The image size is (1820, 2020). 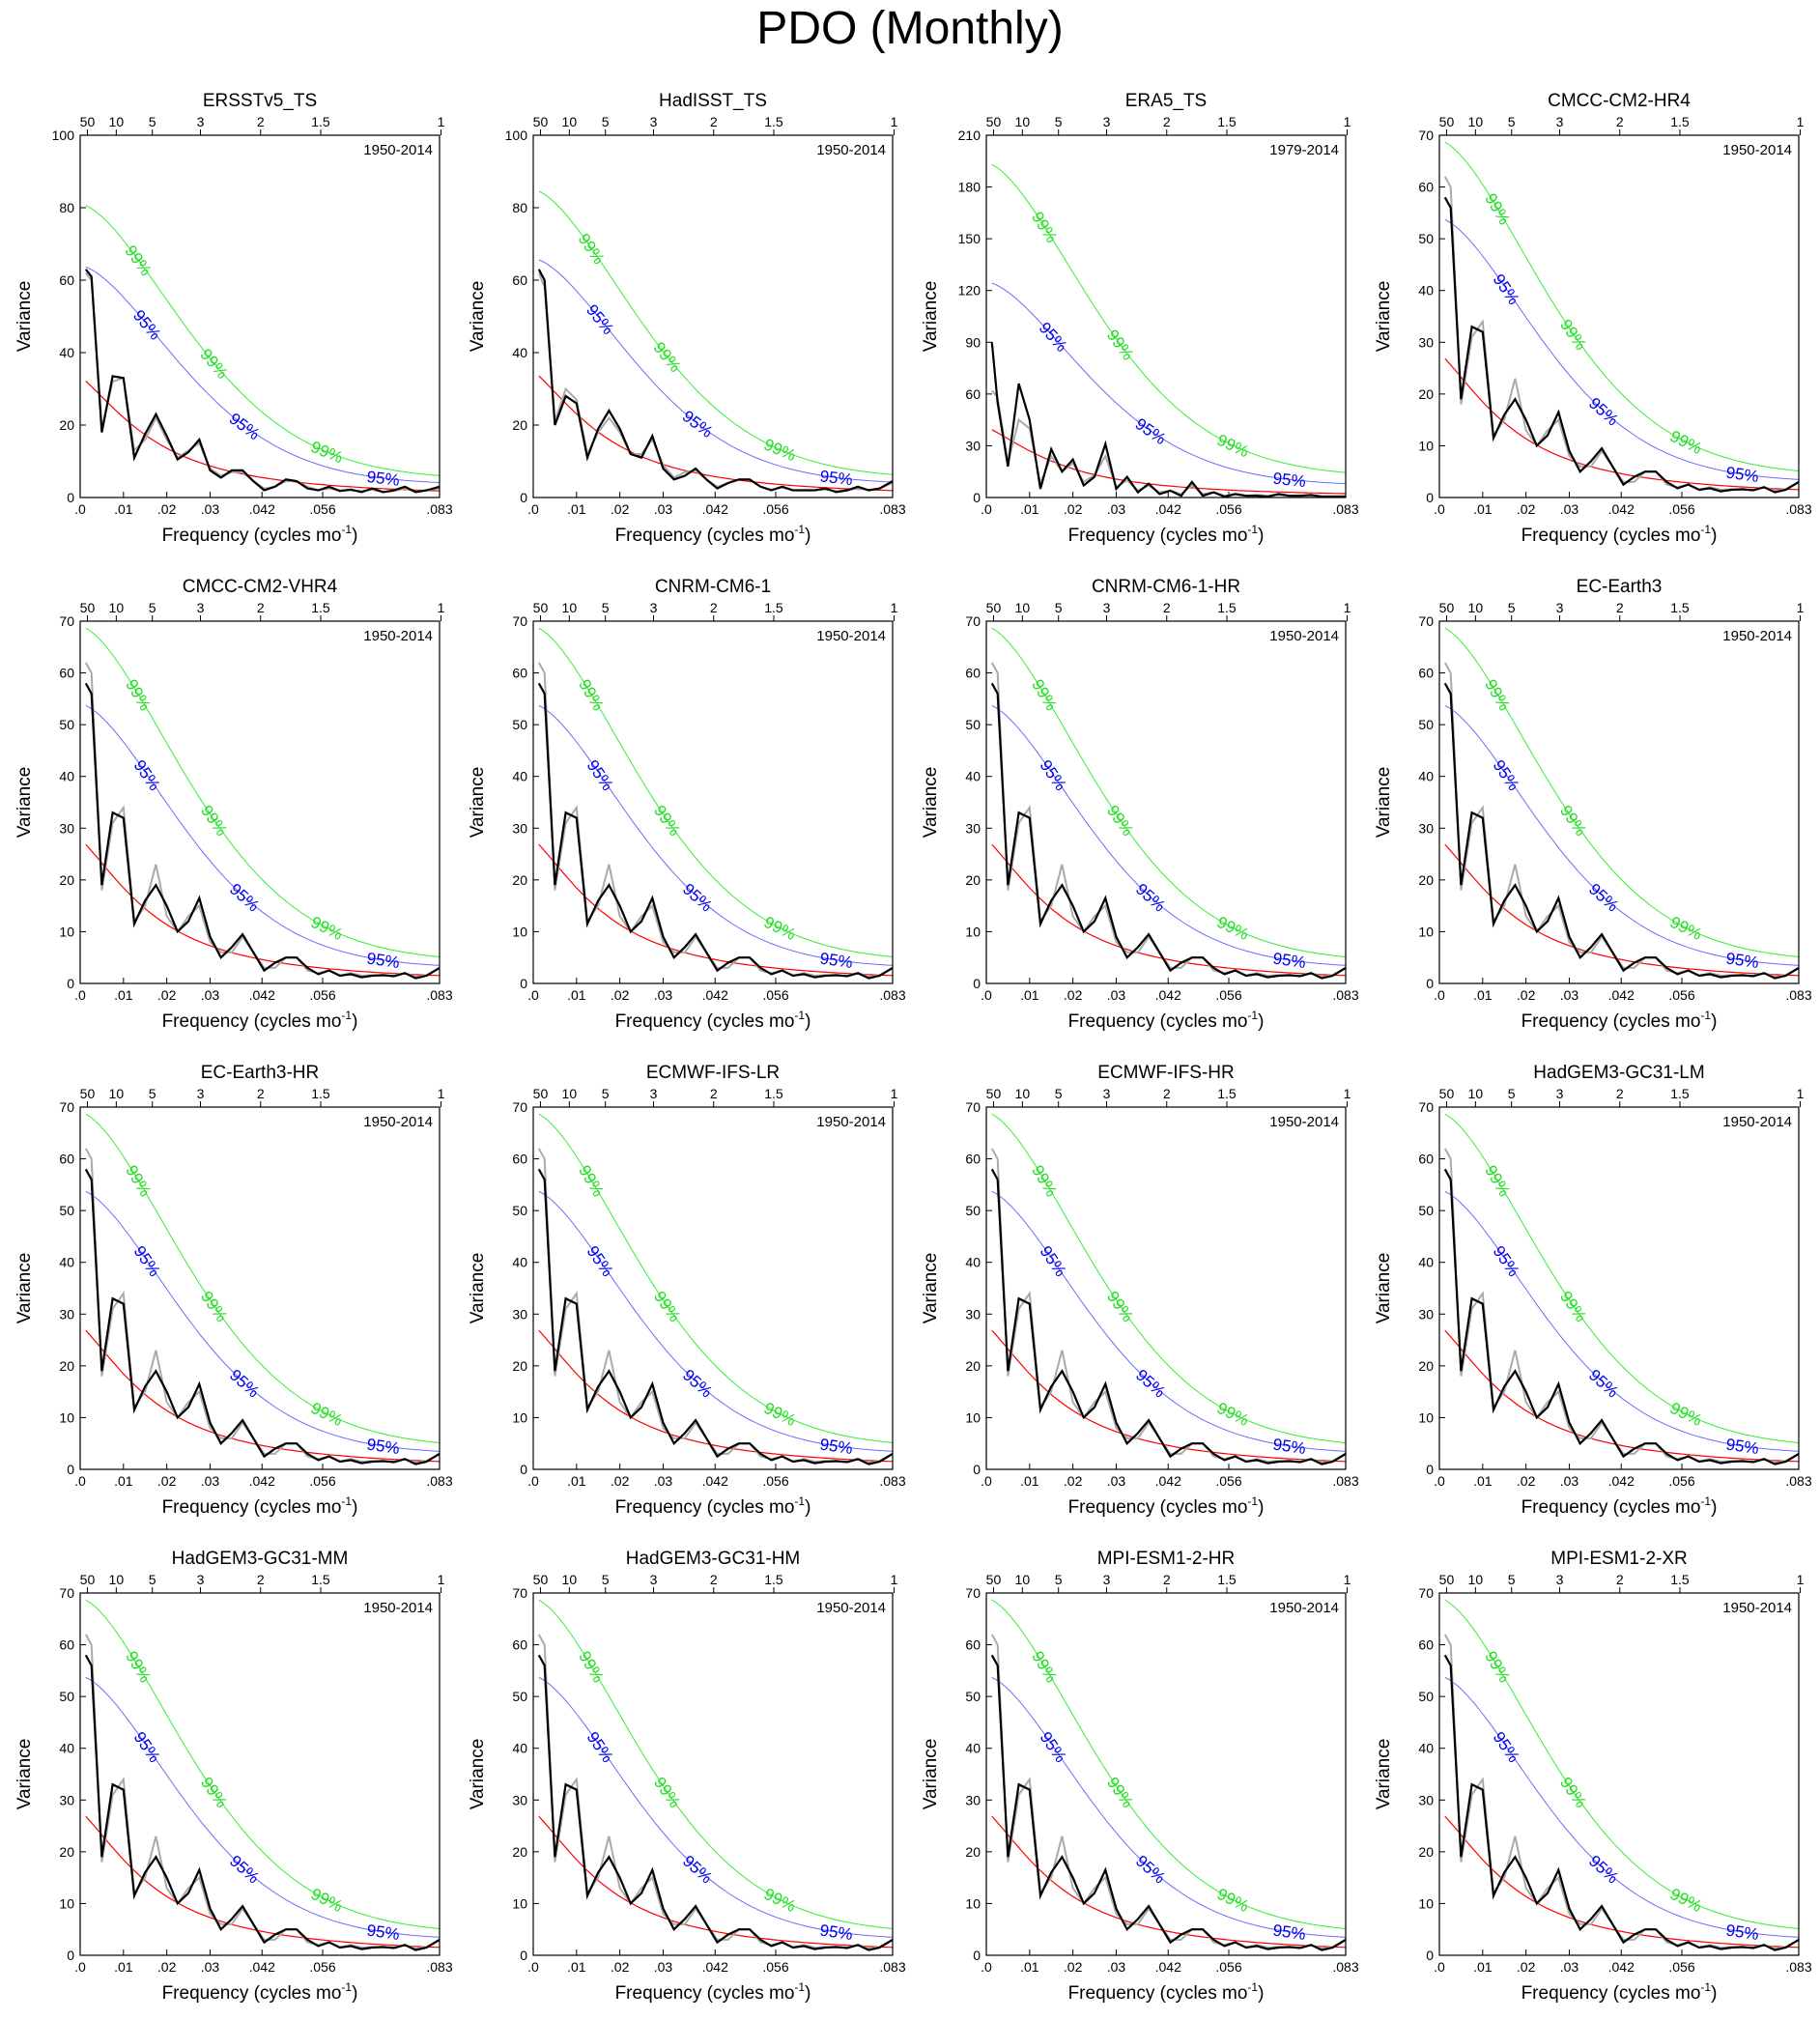 What do you see at coordinates (516, 136) in the screenshot?
I see `y-tick-label: 100` at bounding box center [516, 136].